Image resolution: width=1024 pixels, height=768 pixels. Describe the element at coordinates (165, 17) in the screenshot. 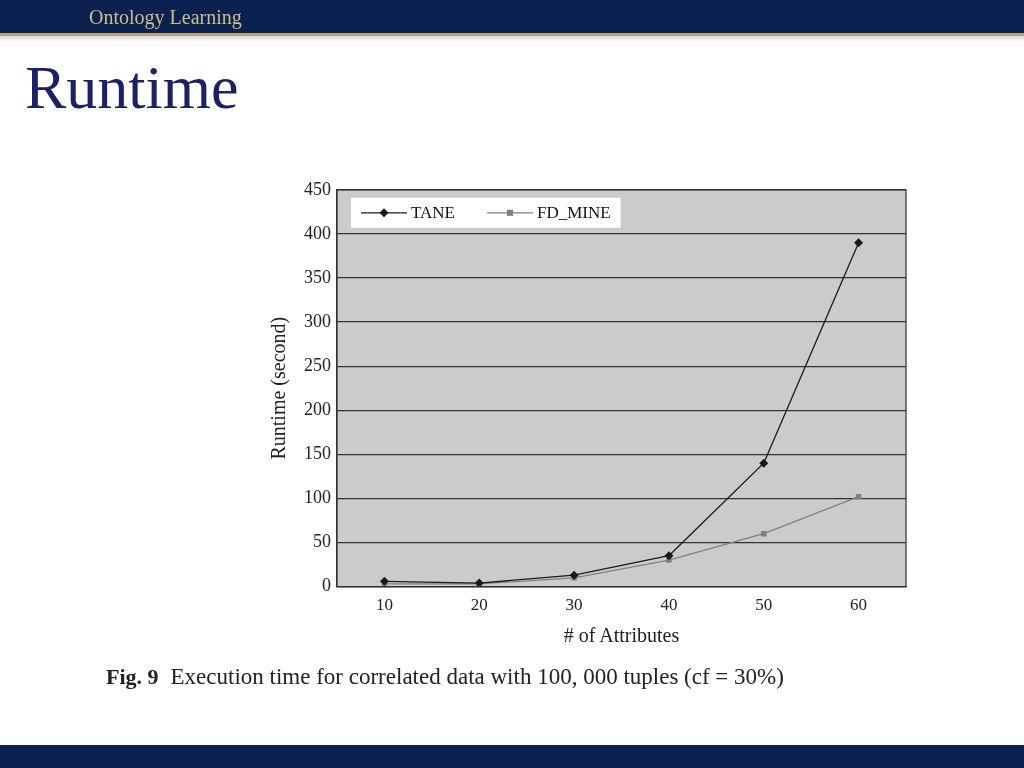

I see `text: Ontology Learning` at that location.